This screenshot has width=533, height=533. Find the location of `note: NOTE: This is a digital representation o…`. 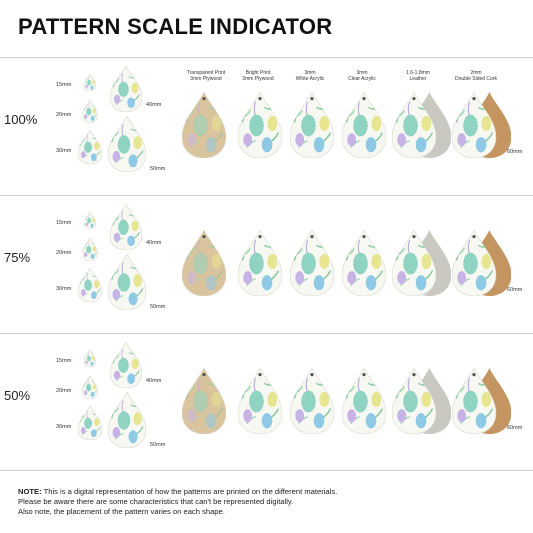

note: NOTE: This is a digital representation o… is located at coordinates (273, 502).